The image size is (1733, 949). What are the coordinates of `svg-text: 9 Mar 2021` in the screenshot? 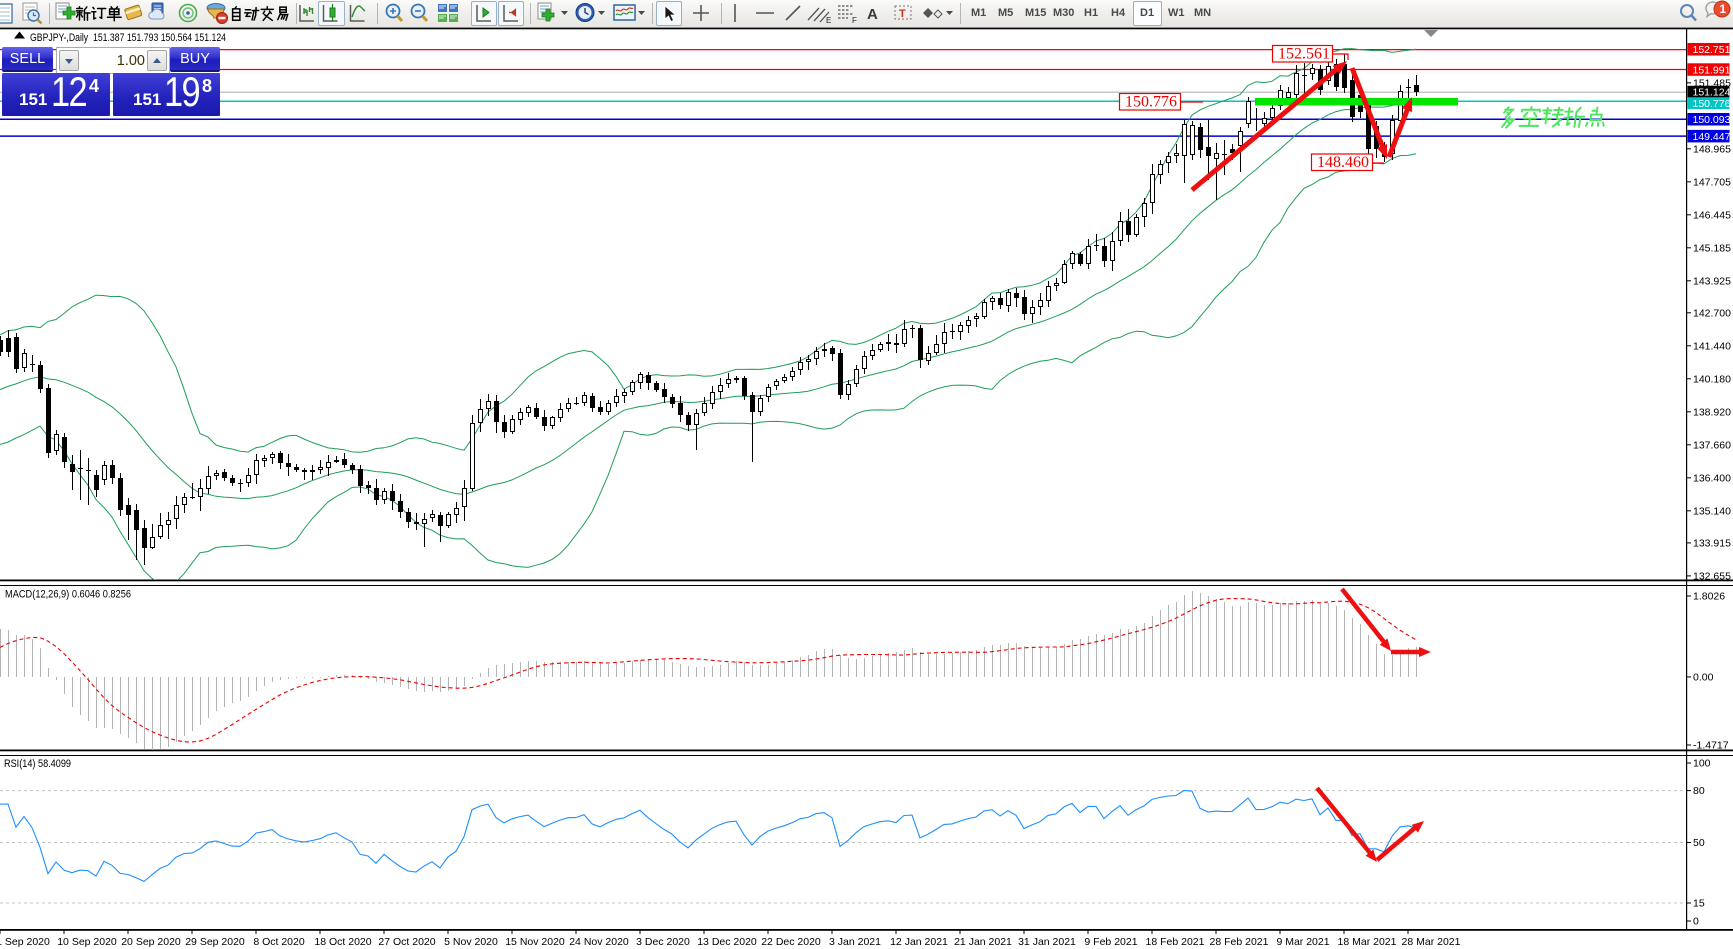 It's located at (1302, 942).